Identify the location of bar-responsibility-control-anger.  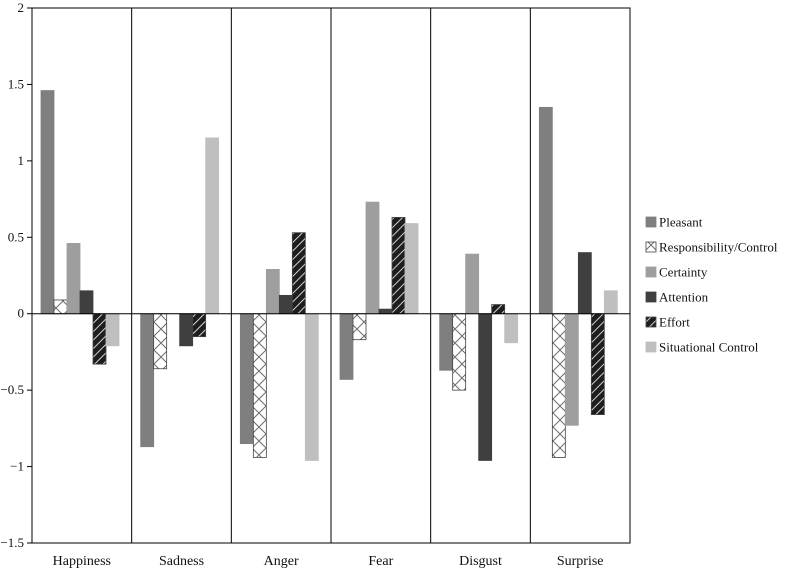
(259, 385).